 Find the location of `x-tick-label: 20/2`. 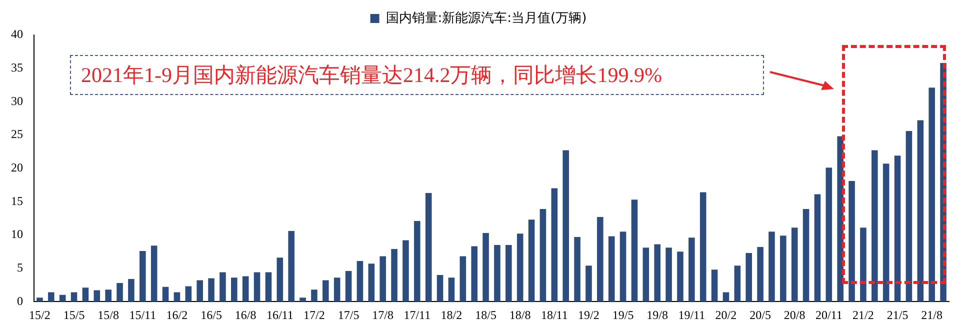

x-tick-label: 20/2 is located at coordinates (726, 315).